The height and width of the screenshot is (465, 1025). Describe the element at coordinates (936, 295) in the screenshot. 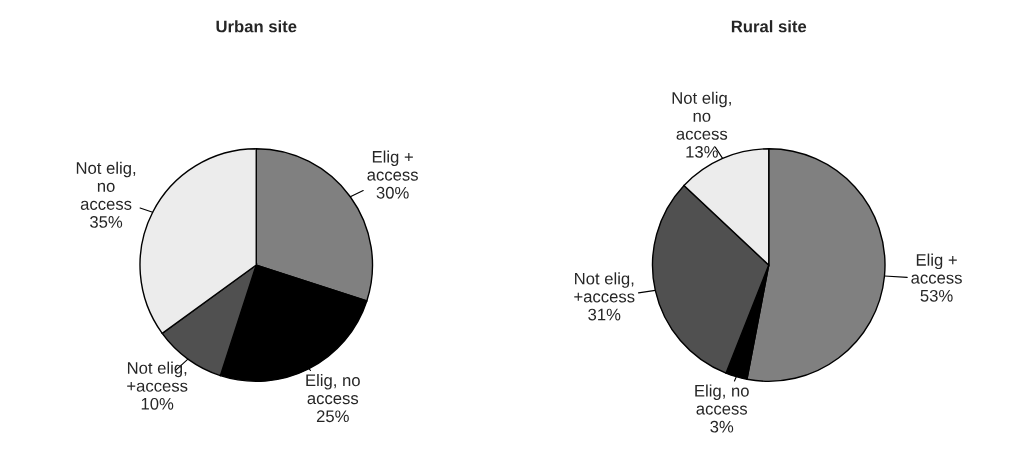

I see `data-label: 53%` at that location.